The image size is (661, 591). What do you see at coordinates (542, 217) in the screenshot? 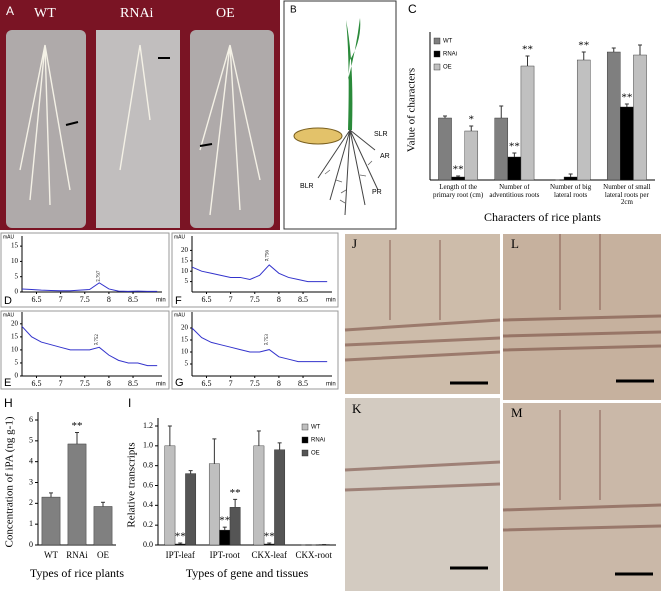
I see `x-axis-label: Characters of rice plants` at bounding box center [542, 217].